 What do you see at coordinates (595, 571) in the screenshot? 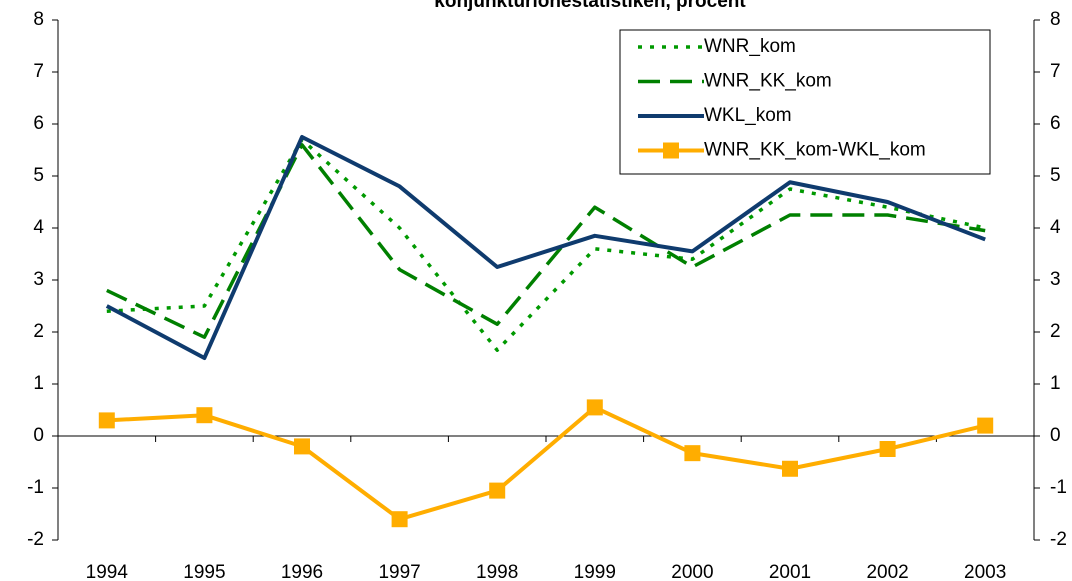
I see `x-tick-label: 1999` at bounding box center [595, 571].